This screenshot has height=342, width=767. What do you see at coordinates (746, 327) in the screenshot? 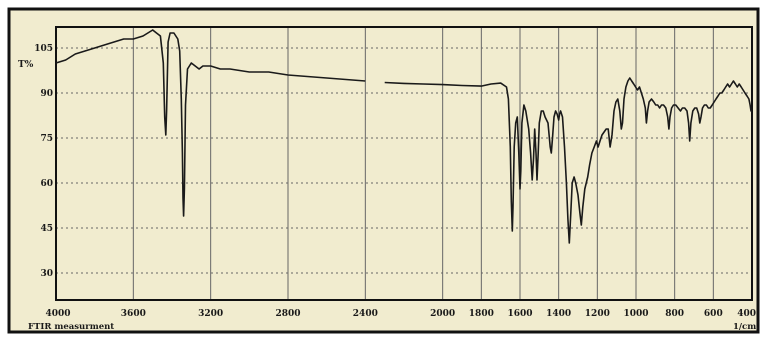
I see `x-axis-label: 1/cm.` at bounding box center [746, 327].